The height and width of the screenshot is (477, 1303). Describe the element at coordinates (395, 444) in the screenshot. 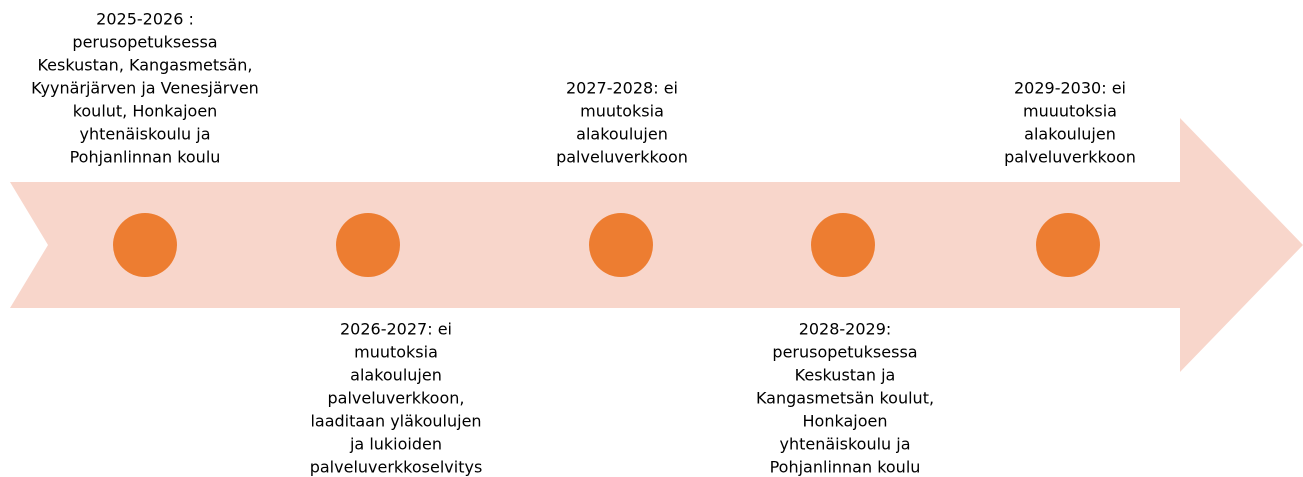

I see `milestone-text: ja lukioiden` at that location.